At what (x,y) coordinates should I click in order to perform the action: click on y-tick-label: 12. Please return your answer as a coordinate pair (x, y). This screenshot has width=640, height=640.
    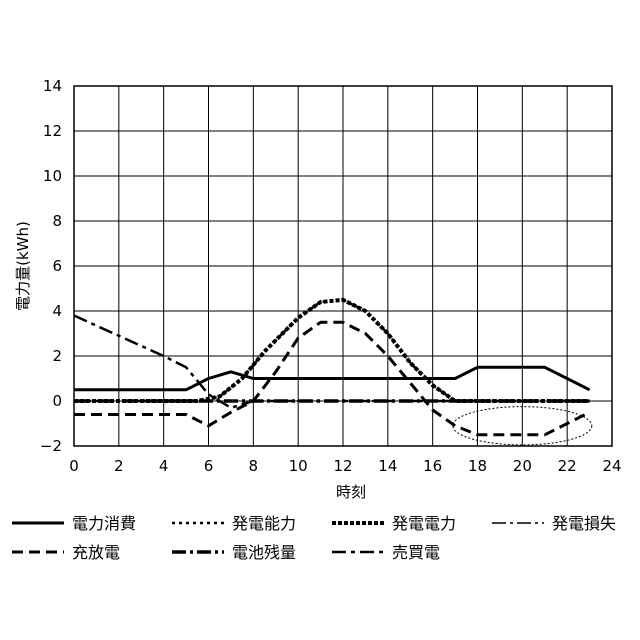
    Looking at the image, I should click on (52, 131).